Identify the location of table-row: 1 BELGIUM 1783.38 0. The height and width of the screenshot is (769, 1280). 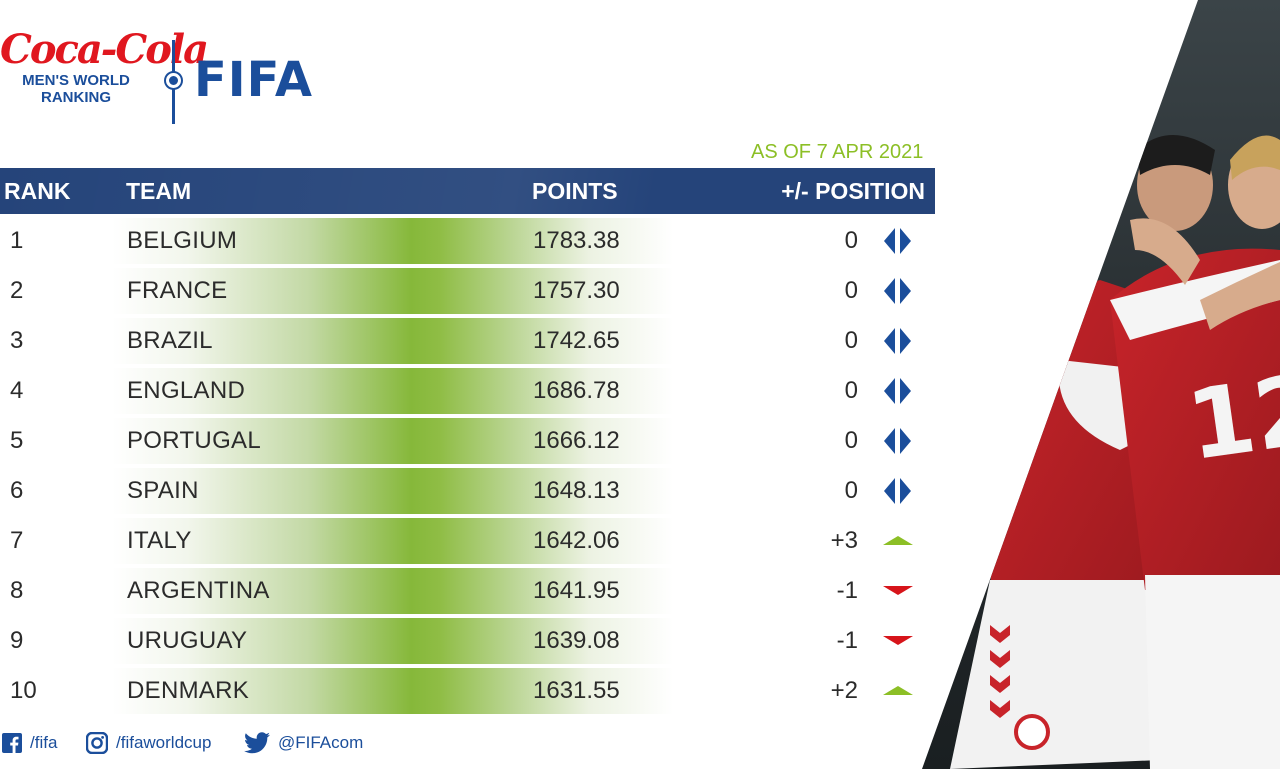
(467, 241).